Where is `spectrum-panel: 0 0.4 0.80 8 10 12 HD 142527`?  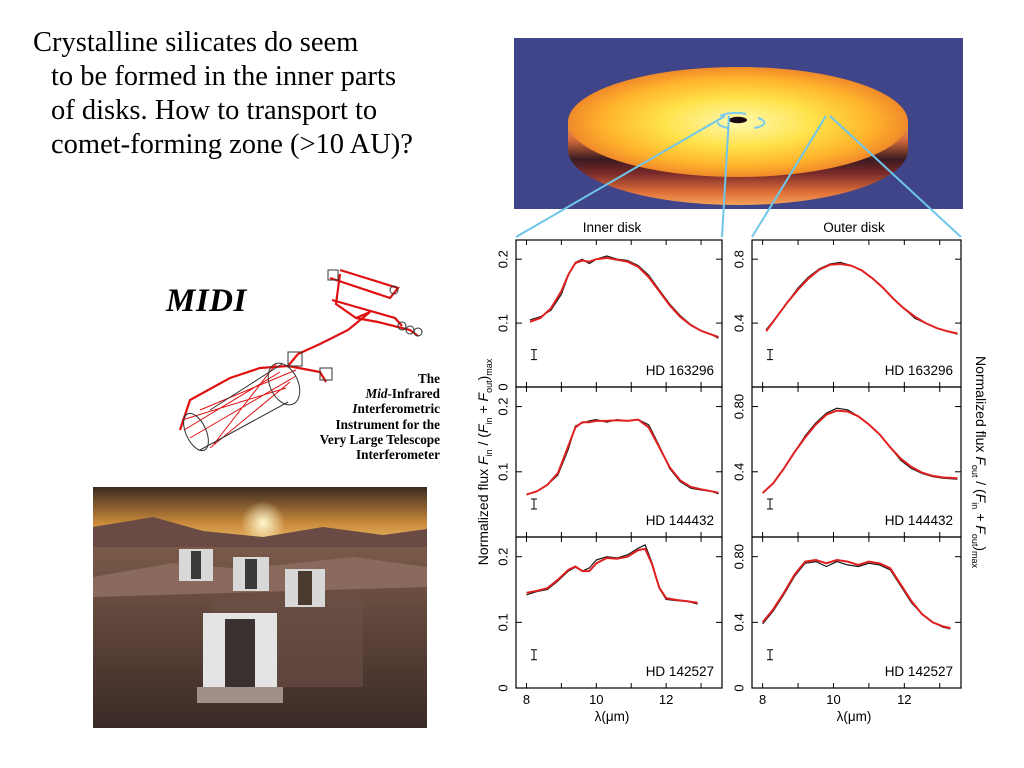 spectrum-panel: 0 0.4 0.80 8 10 12 HD 142527 is located at coordinates (846, 621).